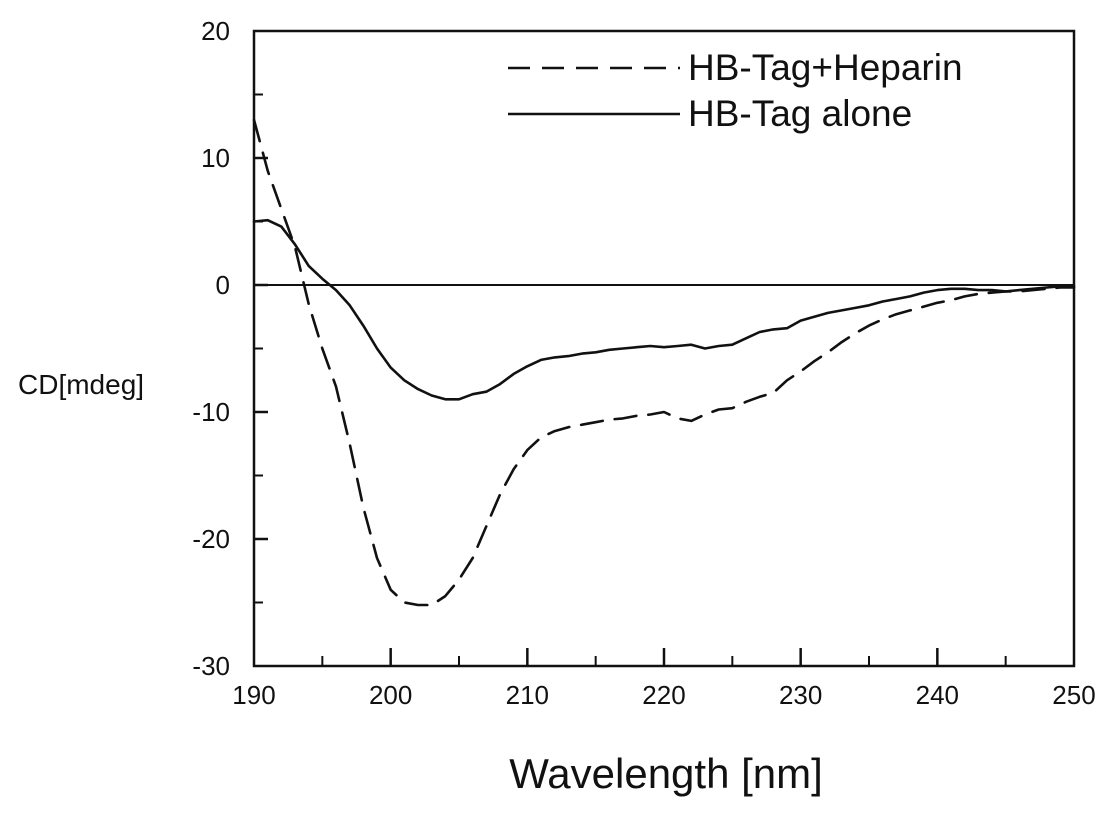 This screenshot has width=1101, height=825. Describe the element at coordinates (1073, 695) in the screenshot. I see `x-tick-label: 250` at that location.